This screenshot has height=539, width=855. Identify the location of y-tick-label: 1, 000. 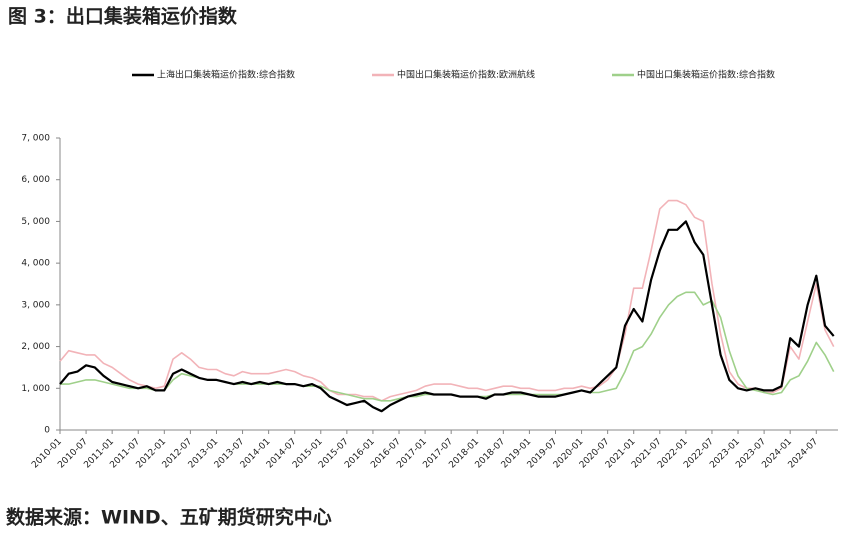
(35, 389).